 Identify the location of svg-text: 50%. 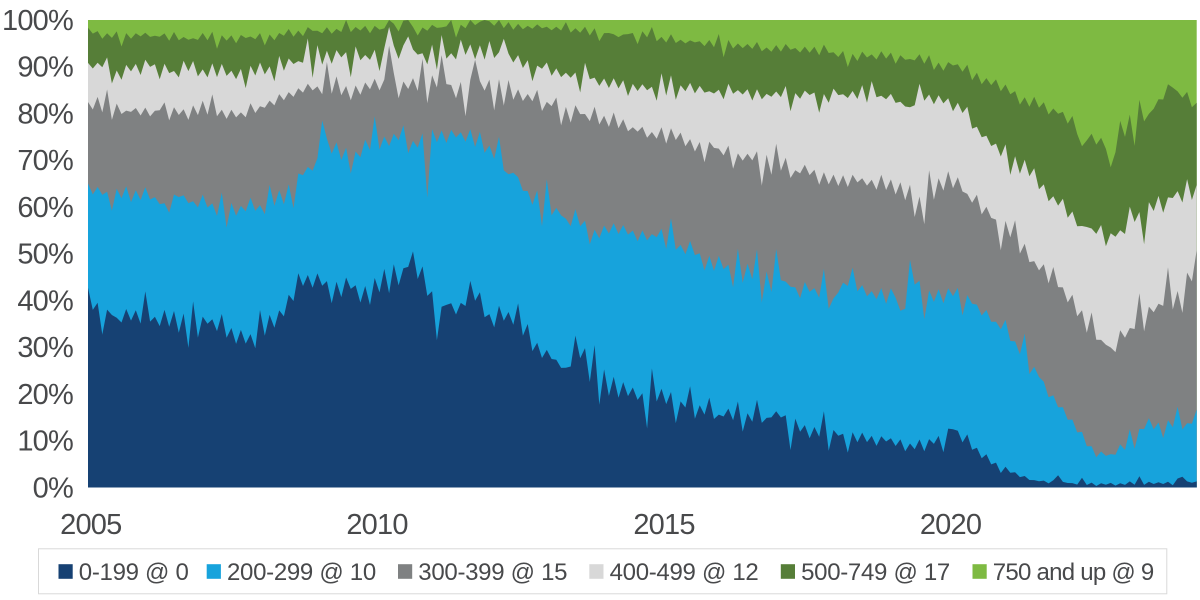
(45, 255).